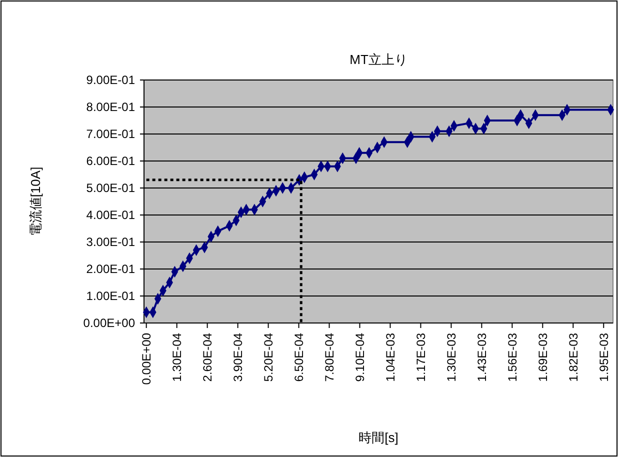  Describe the element at coordinates (379, 59) in the screenshot. I see `chart-title: MT立上り` at that location.